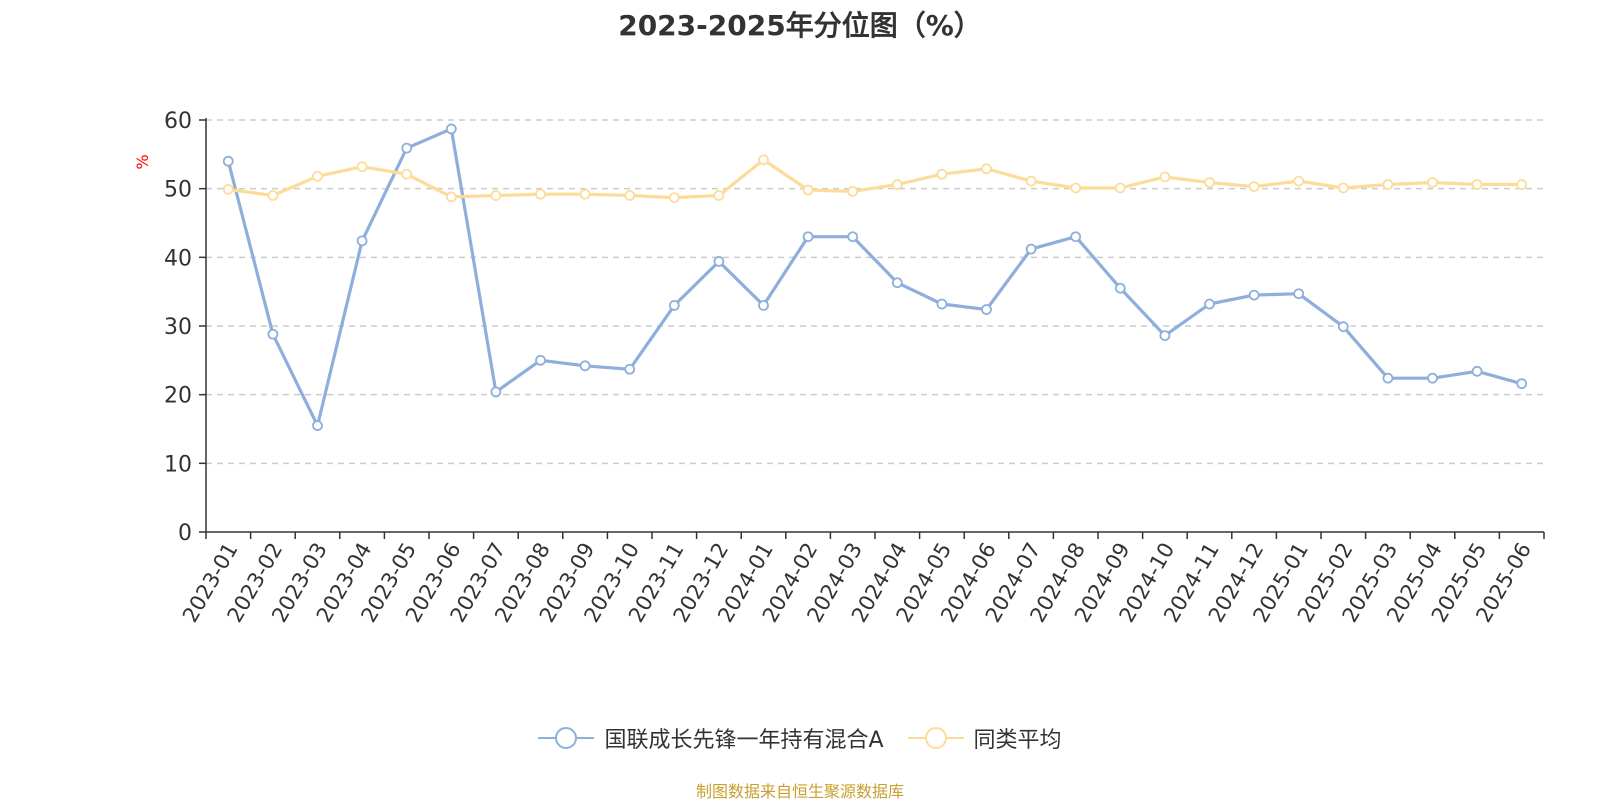  Describe the element at coordinates (178, 464) in the screenshot. I see `y-tick-label: 10` at that location.